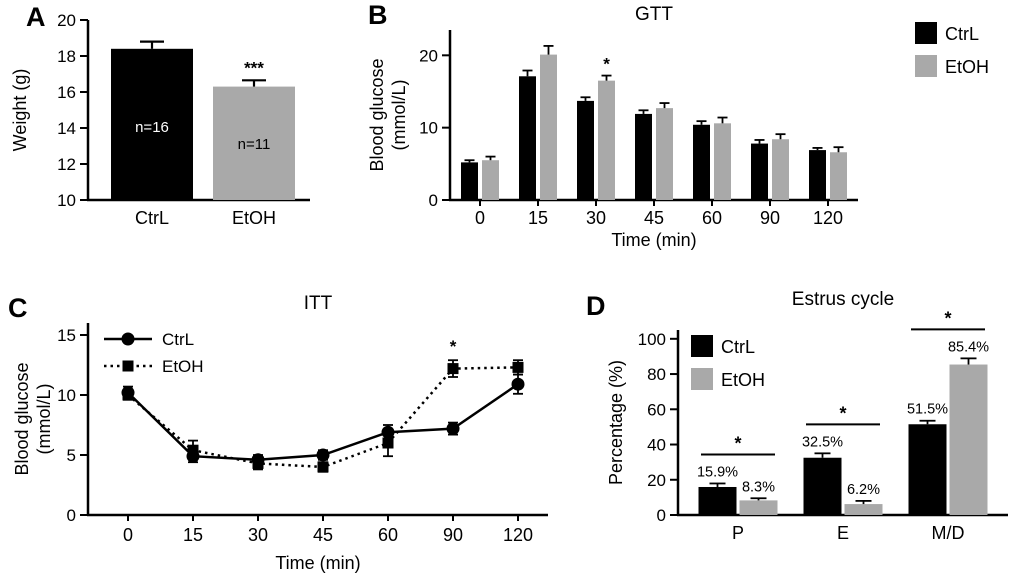 The image size is (1020, 577). What do you see at coordinates (658, 427) in the screenshot?
I see `y-axis: 0 20 40 60 80 100` at bounding box center [658, 427].